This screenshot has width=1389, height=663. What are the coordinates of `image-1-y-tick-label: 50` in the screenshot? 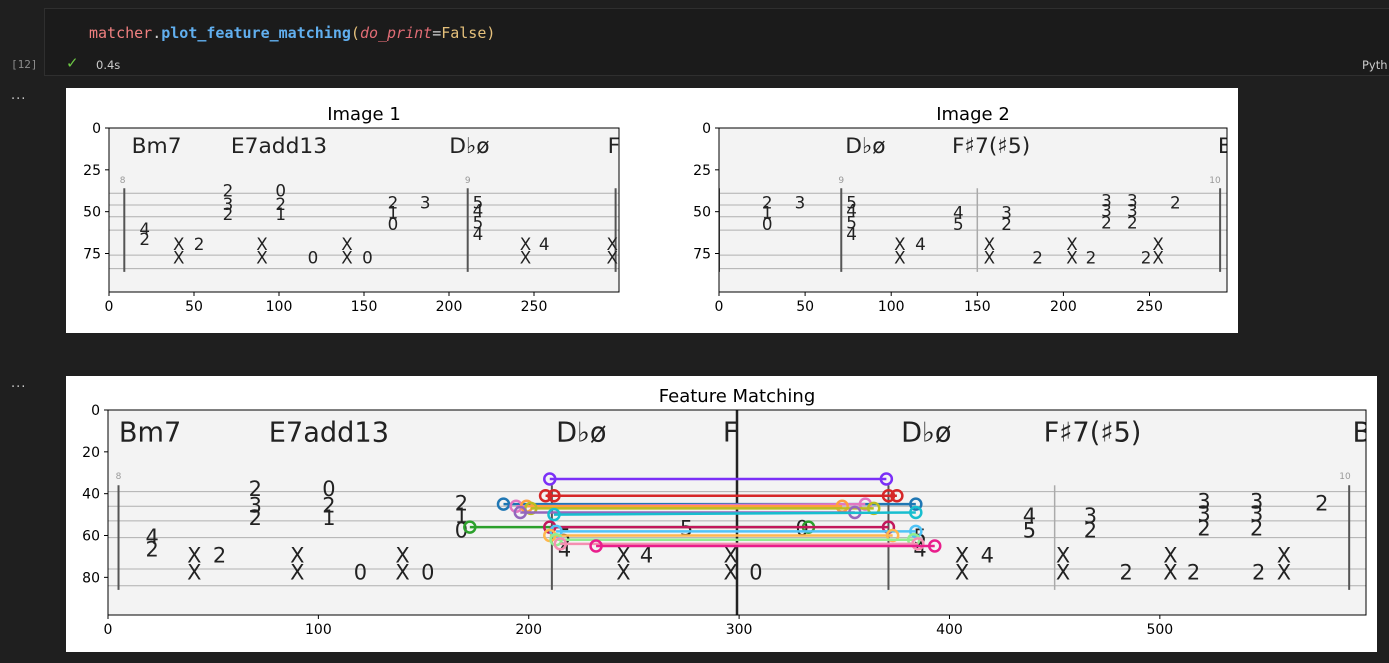 It's located at (92, 213).